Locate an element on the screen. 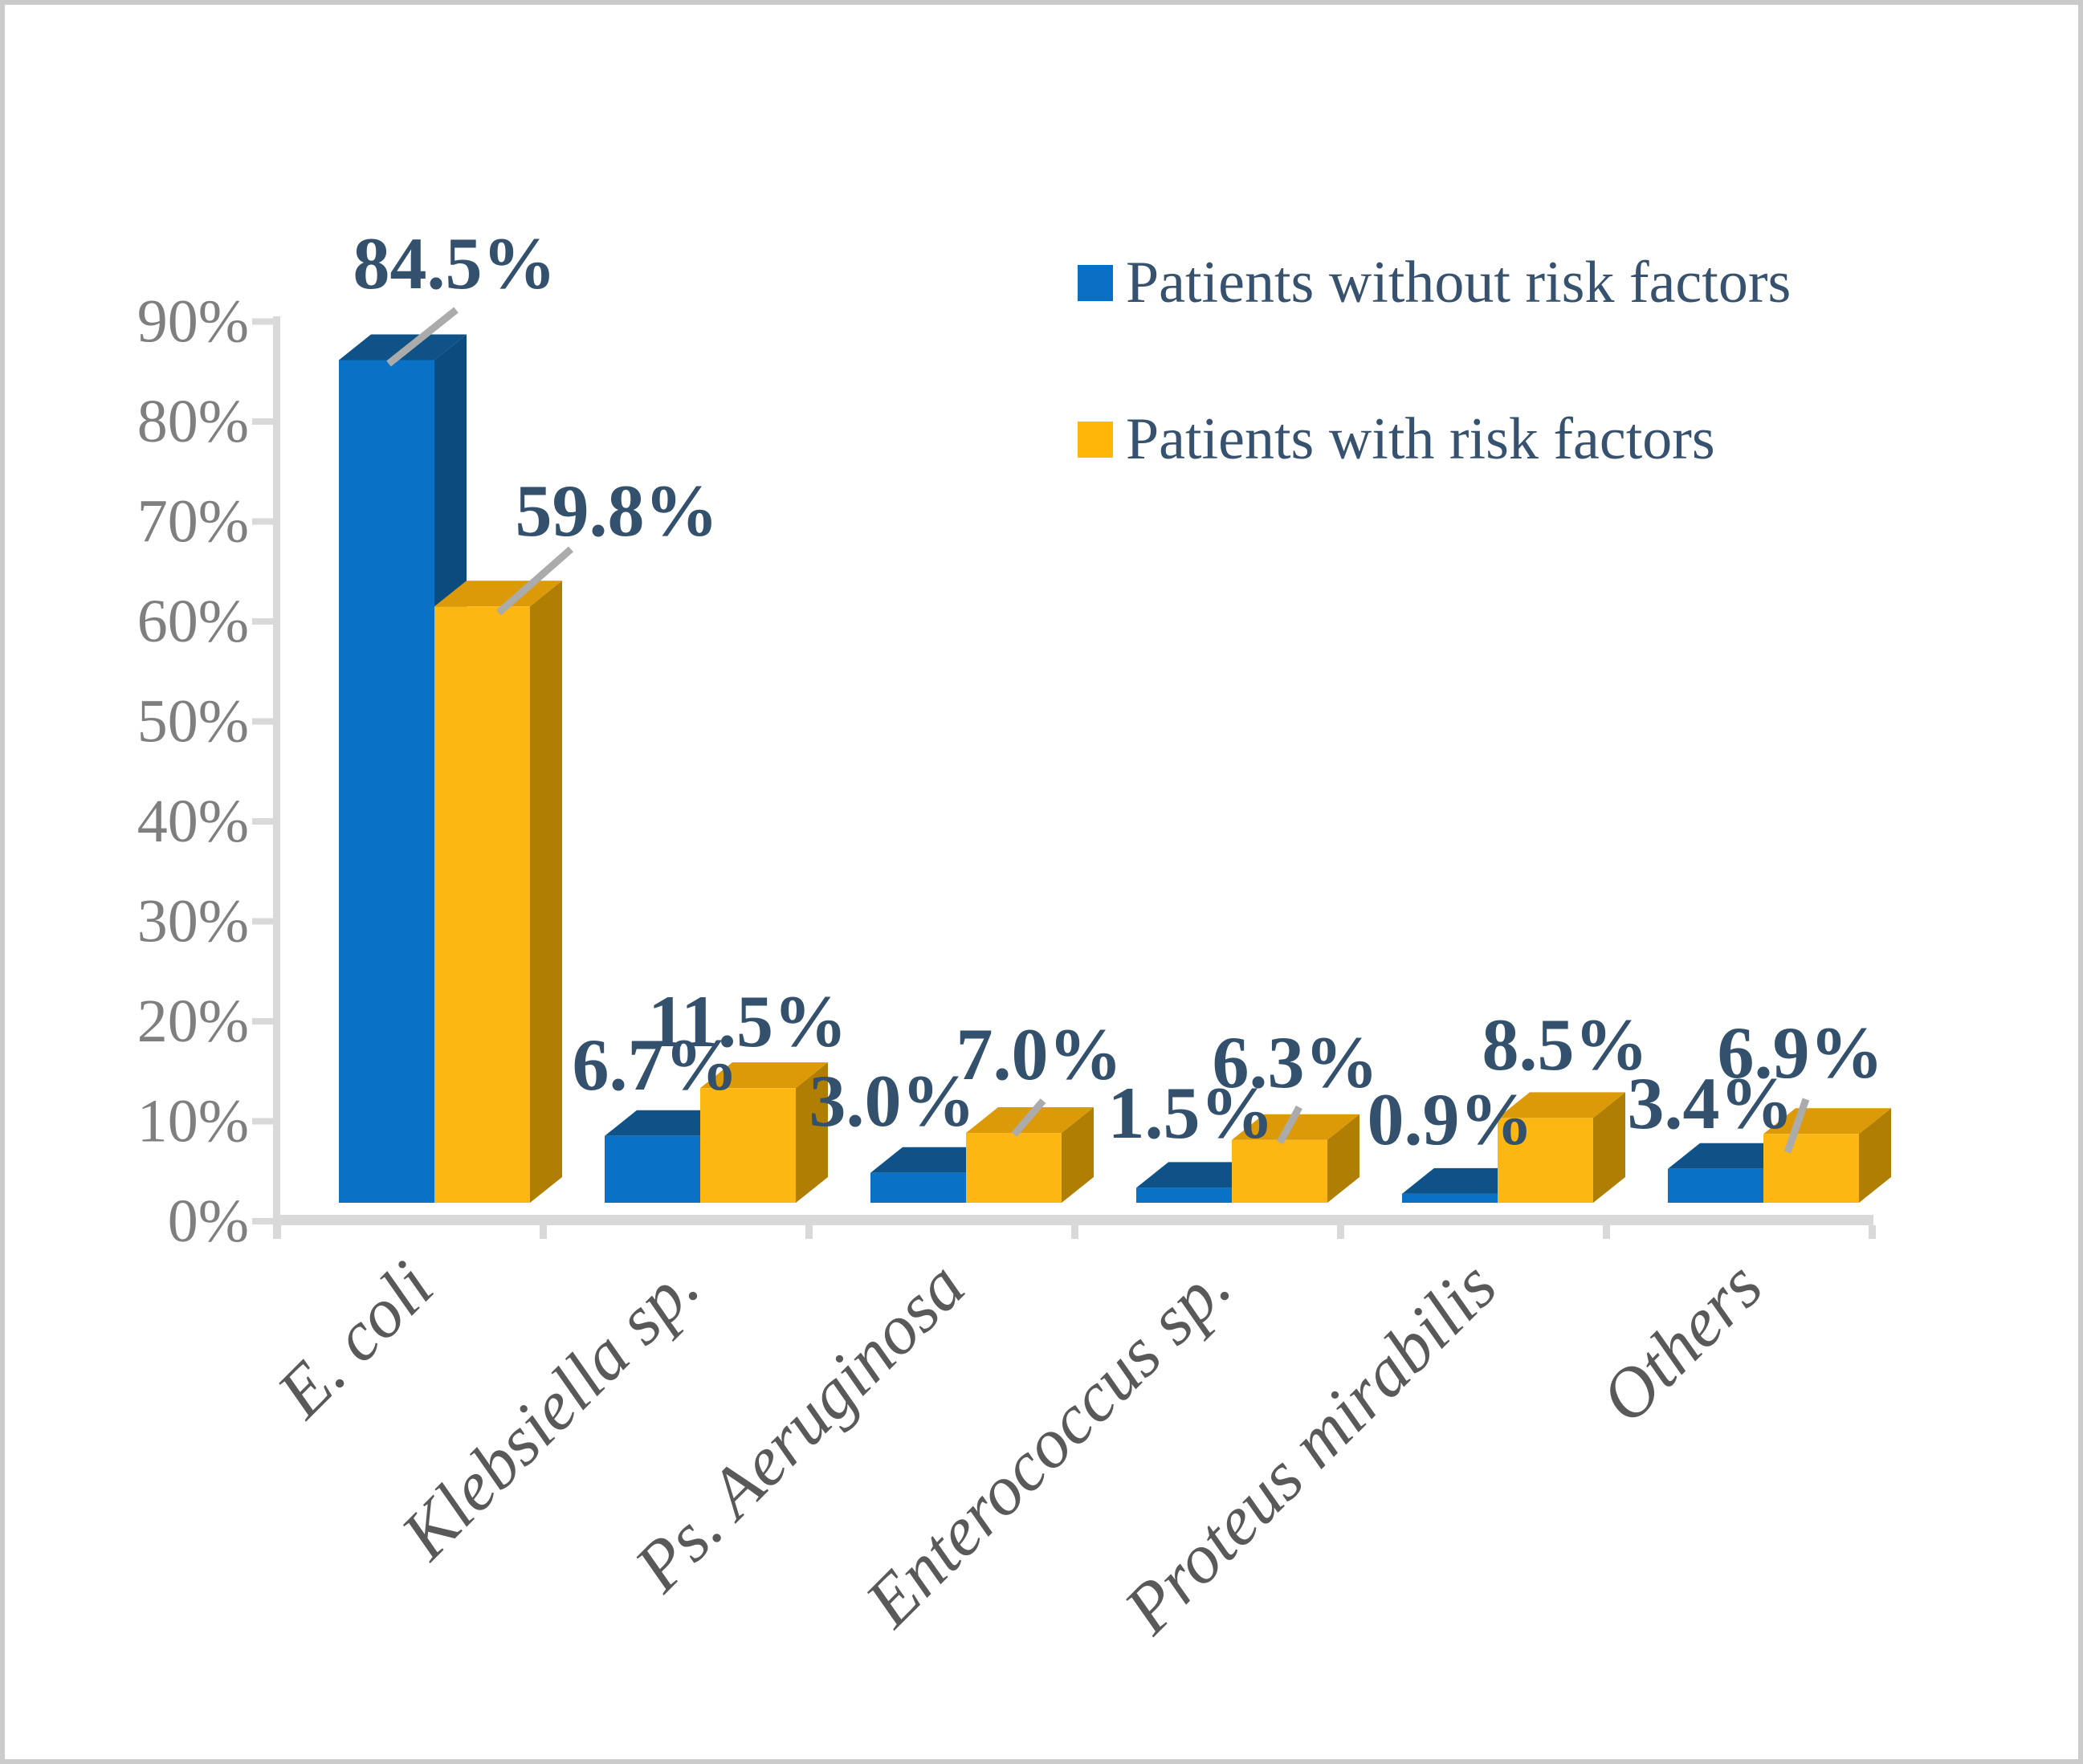 This screenshot has width=2083, height=1764. data-label: 6.7% is located at coordinates (656, 1065).